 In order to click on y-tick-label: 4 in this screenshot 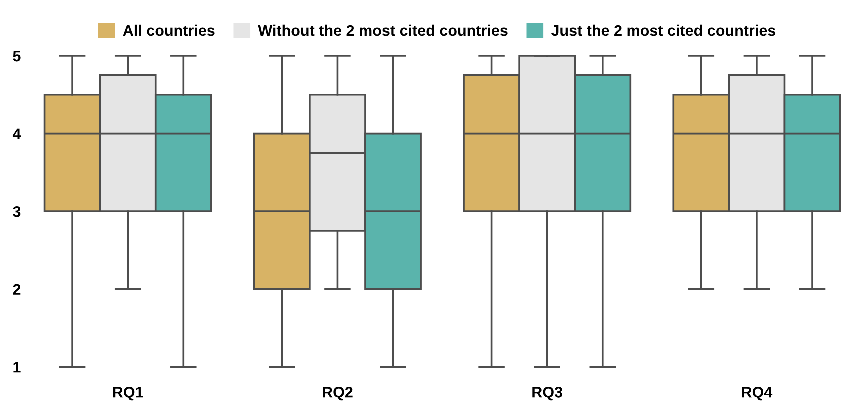, I will do `click(17, 134)`.